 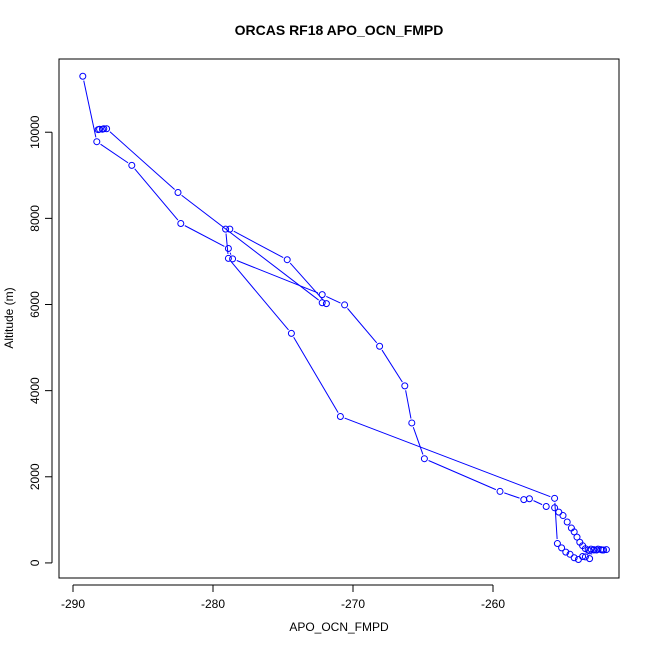 What do you see at coordinates (35, 390) in the screenshot?
I see `y-tick-label: 4000` at bounding box center [35, 390].